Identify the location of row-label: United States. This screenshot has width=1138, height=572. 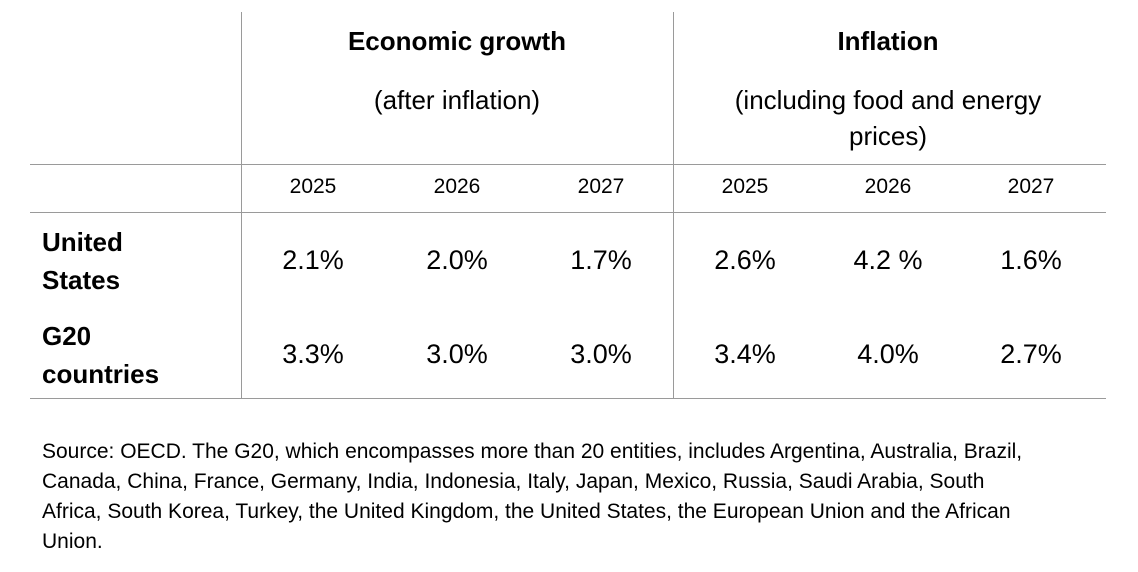
(82, 261).